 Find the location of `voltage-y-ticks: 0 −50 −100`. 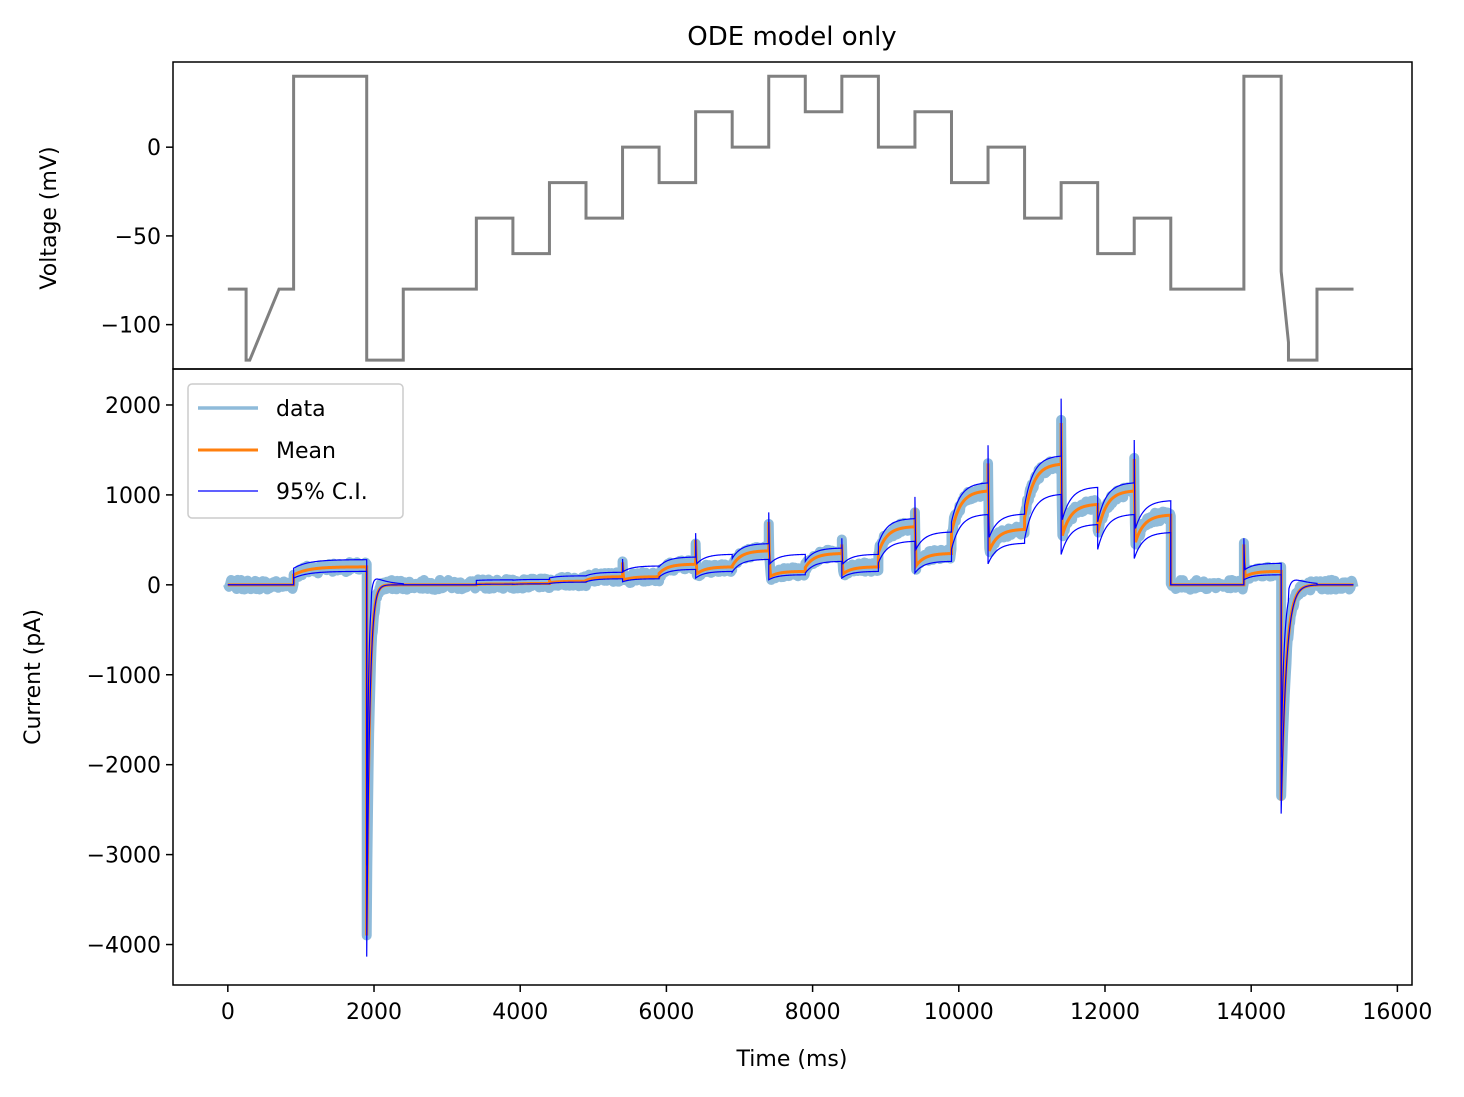

voltage-y-ticks: 0 −50 −100 is located at coordinates (137, 237).